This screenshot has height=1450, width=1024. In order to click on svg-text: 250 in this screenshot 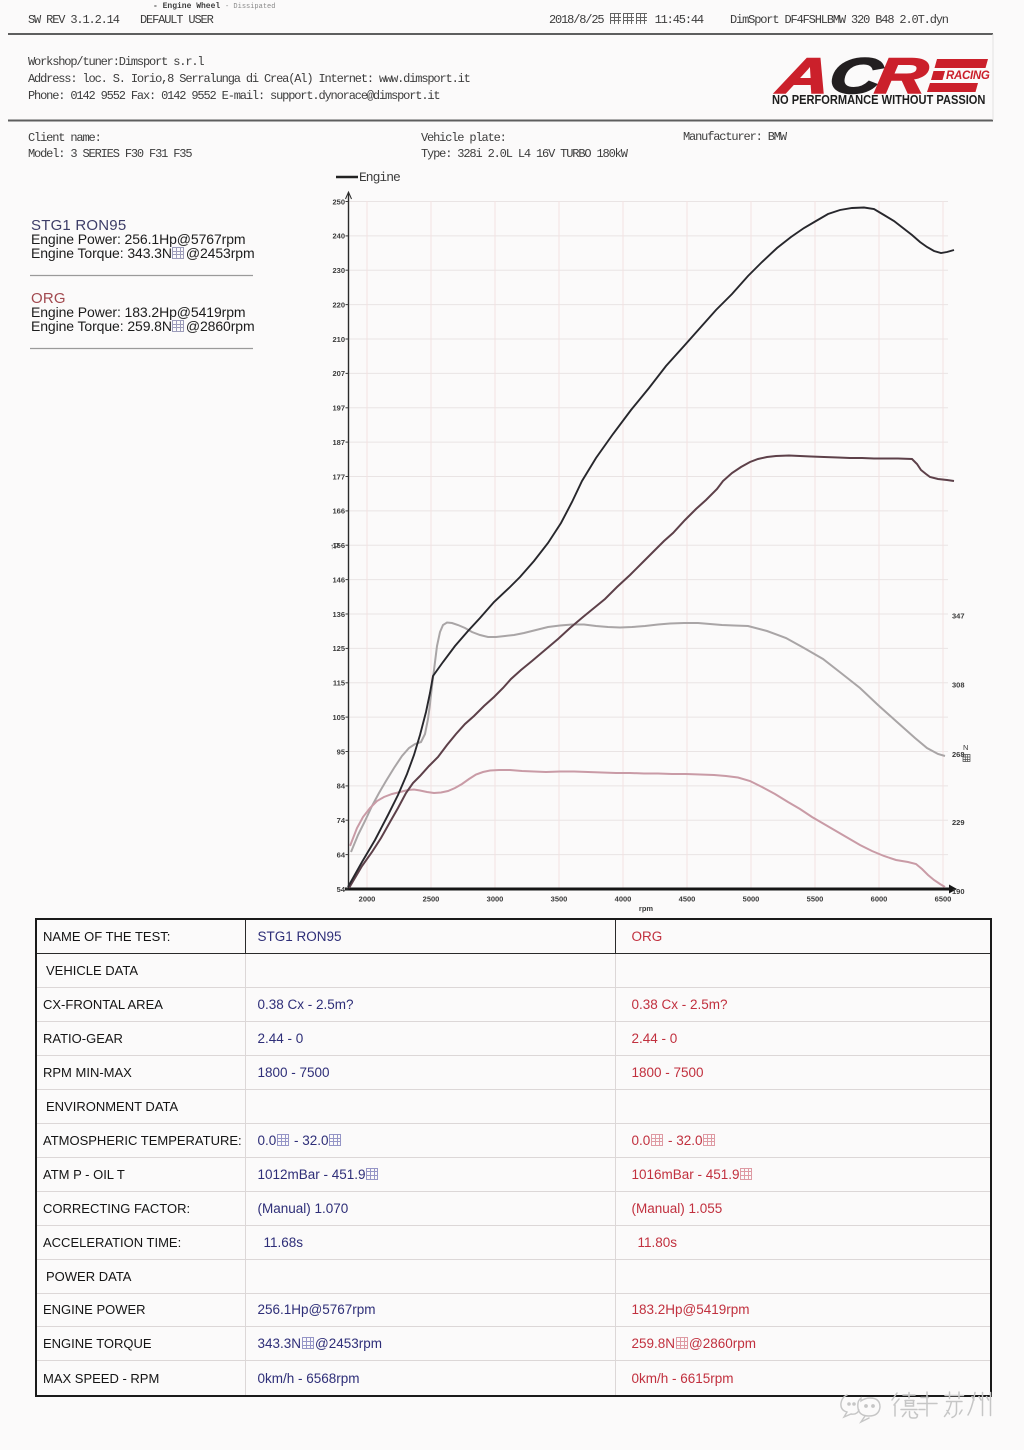, I will do `click(338, 201)`.